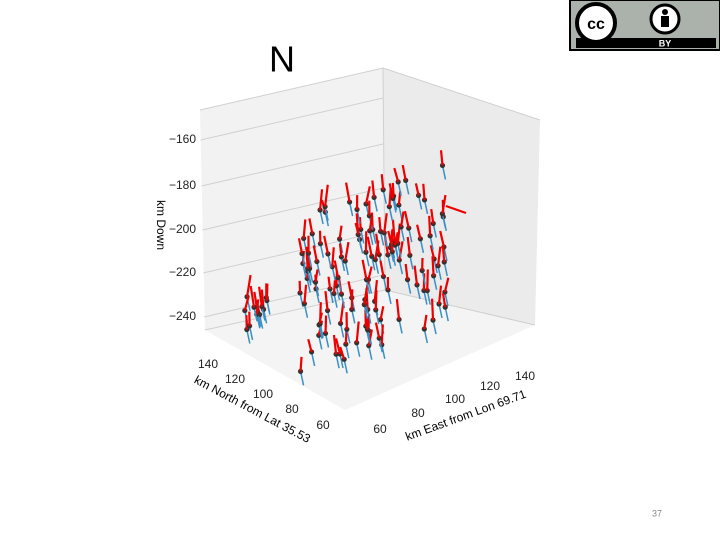 This screenshot has width=720, height=540. I want to click on cc-text: cc, so click(596, 24).